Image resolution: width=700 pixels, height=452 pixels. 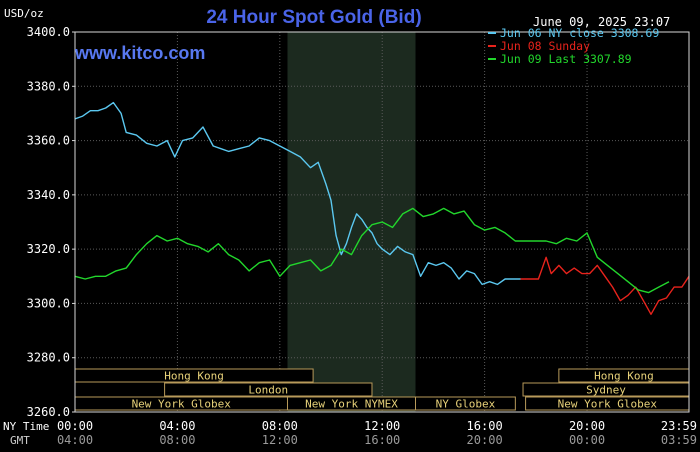 What do you see at coordinates (280, 440) in the screenshot?
I see `x-tick-label-gmt: 12:00` at bounding box center [280, 440].